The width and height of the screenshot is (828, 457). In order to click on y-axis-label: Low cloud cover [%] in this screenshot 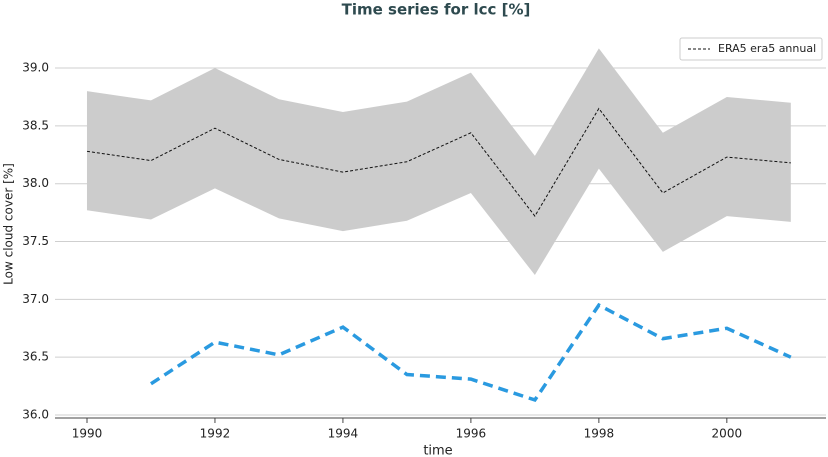, I will do `click(9, 224)`.